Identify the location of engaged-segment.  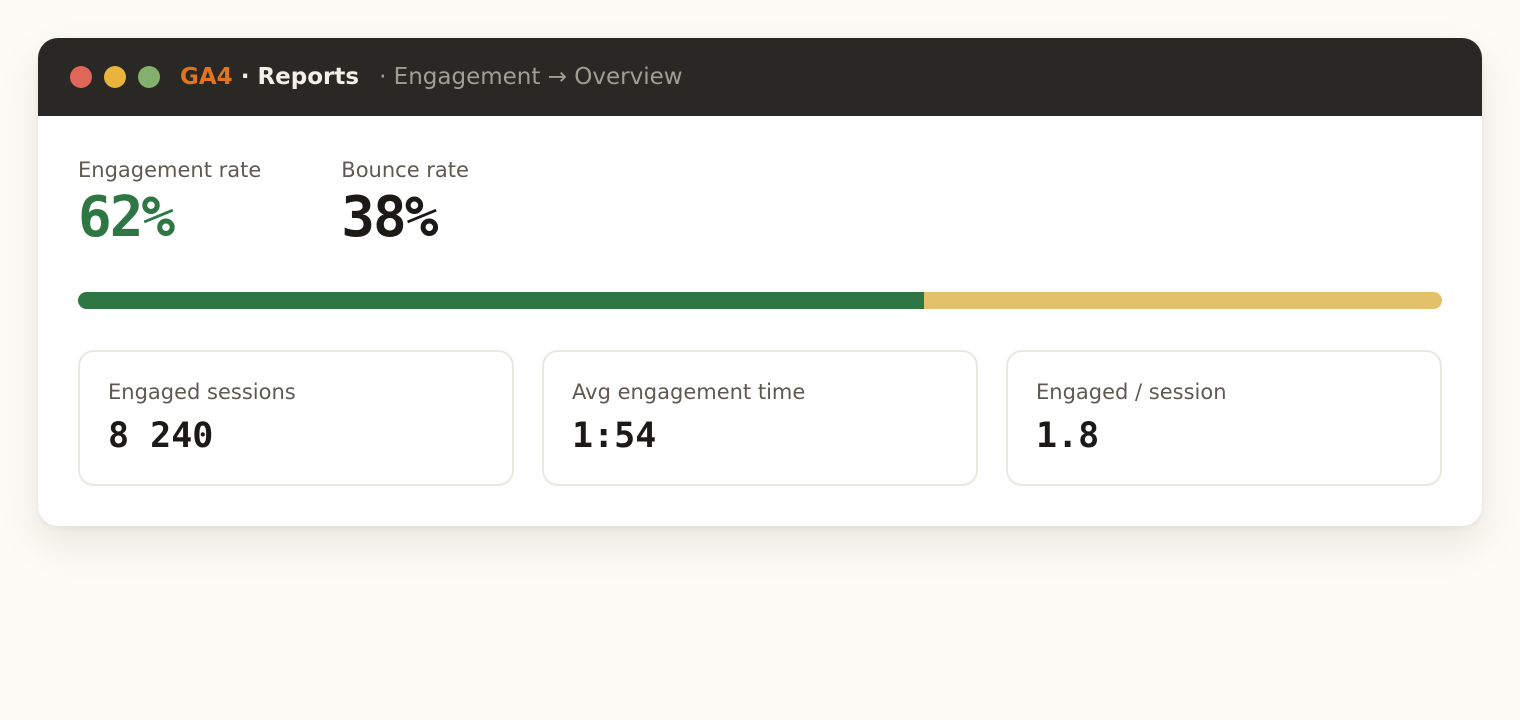
(501, 300).